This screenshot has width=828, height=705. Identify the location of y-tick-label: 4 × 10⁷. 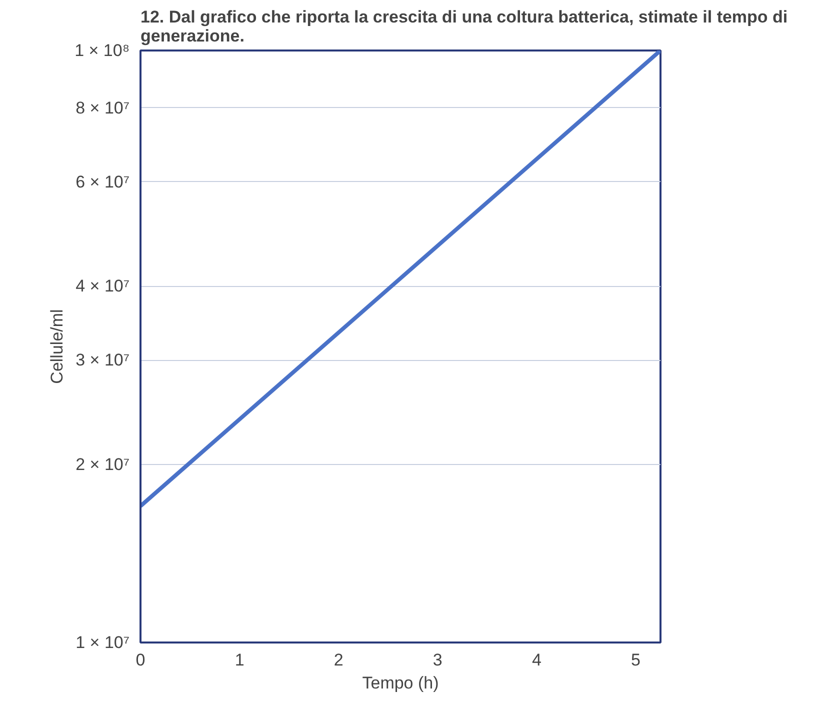
(103, 286).